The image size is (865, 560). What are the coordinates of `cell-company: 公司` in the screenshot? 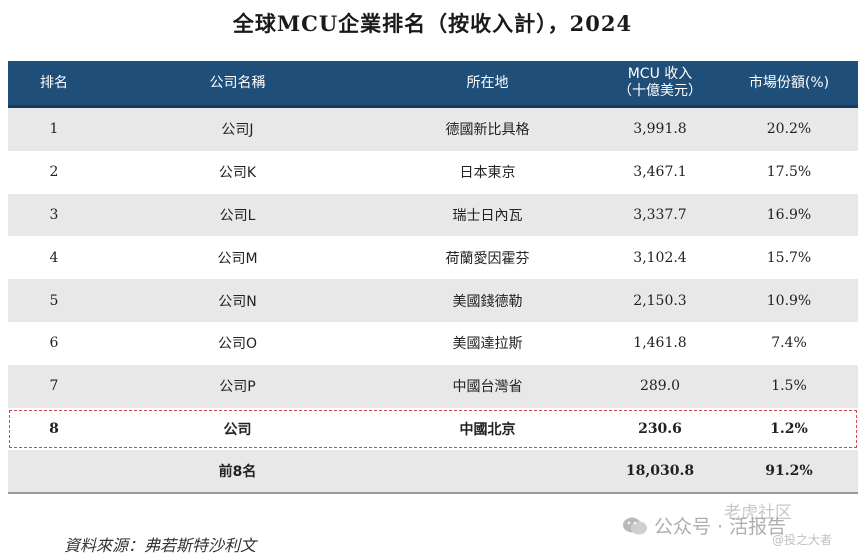 It's located at (237, 429).